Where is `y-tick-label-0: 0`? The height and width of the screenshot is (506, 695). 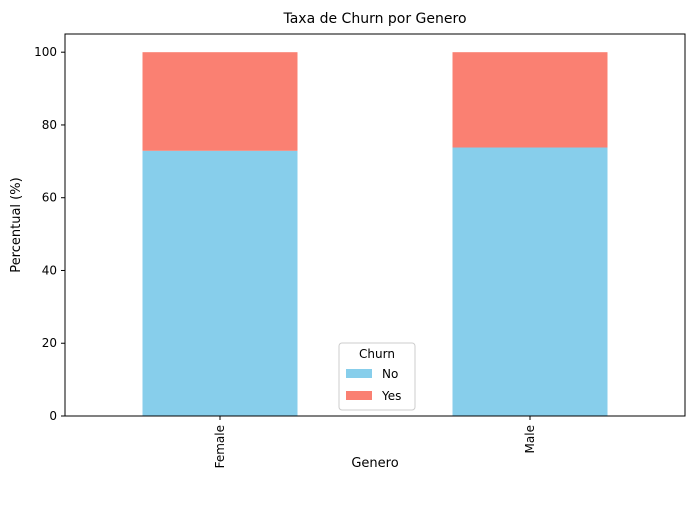
y-tick-label-0: 0 is located at coordinates (53, 416).